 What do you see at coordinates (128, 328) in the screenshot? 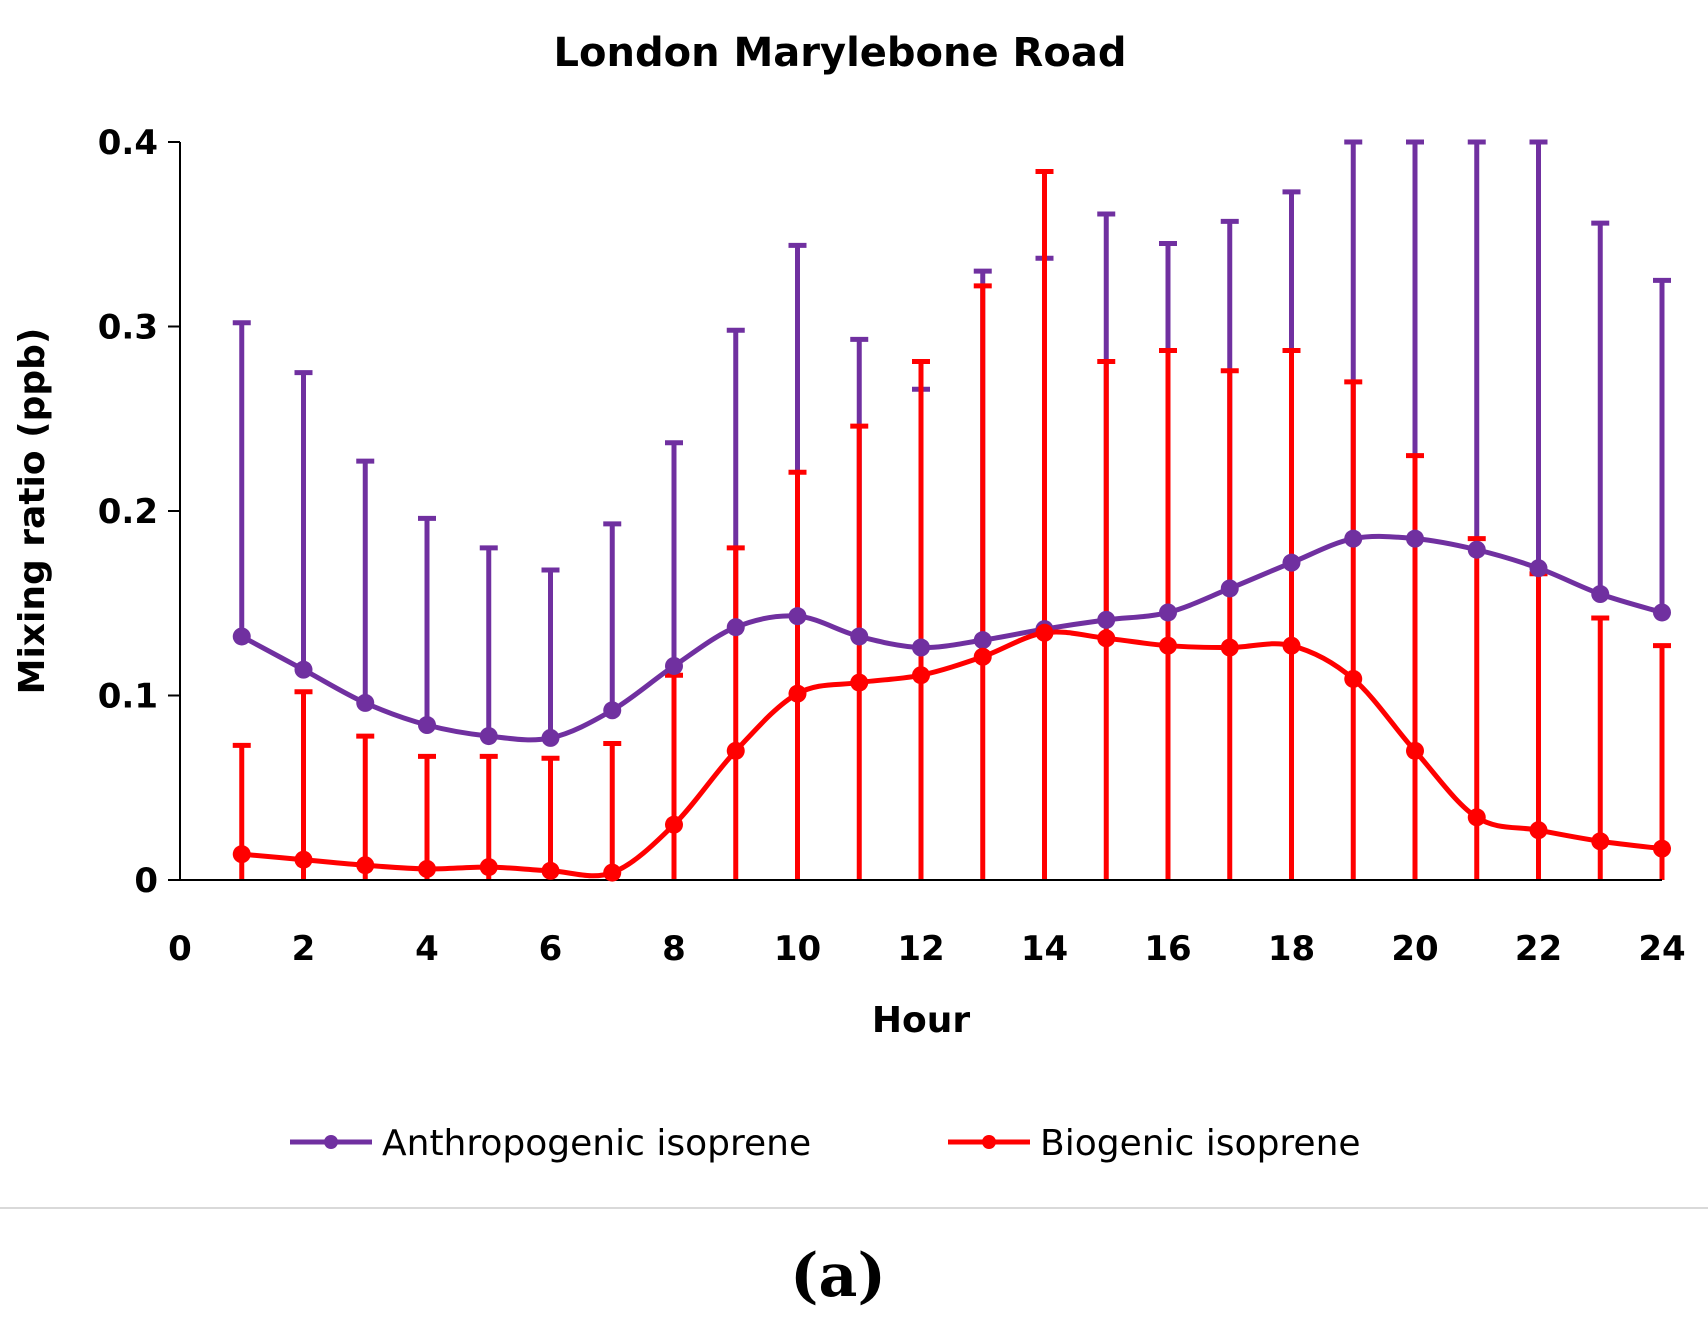
I see `y-tick-label: 0.3` at bounding box center [128, 328].